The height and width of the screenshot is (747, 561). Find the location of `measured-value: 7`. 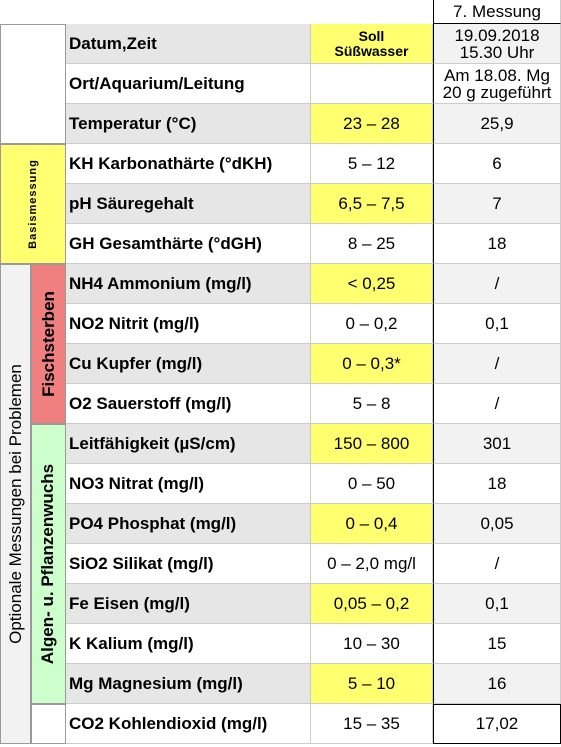

measured-value: 7 is located at coordinates (497, 204).